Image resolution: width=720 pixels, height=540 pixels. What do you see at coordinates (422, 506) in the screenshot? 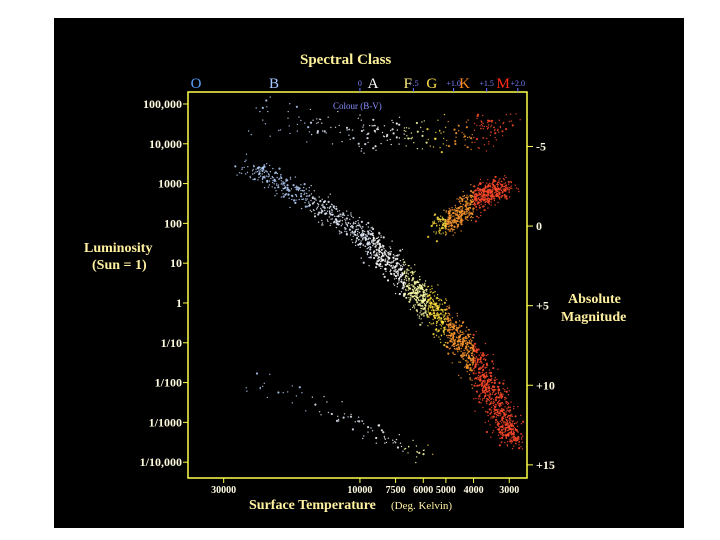
I see `x-axis-unit: (Deg. Kelvin)` at bounding box center [422, 506].